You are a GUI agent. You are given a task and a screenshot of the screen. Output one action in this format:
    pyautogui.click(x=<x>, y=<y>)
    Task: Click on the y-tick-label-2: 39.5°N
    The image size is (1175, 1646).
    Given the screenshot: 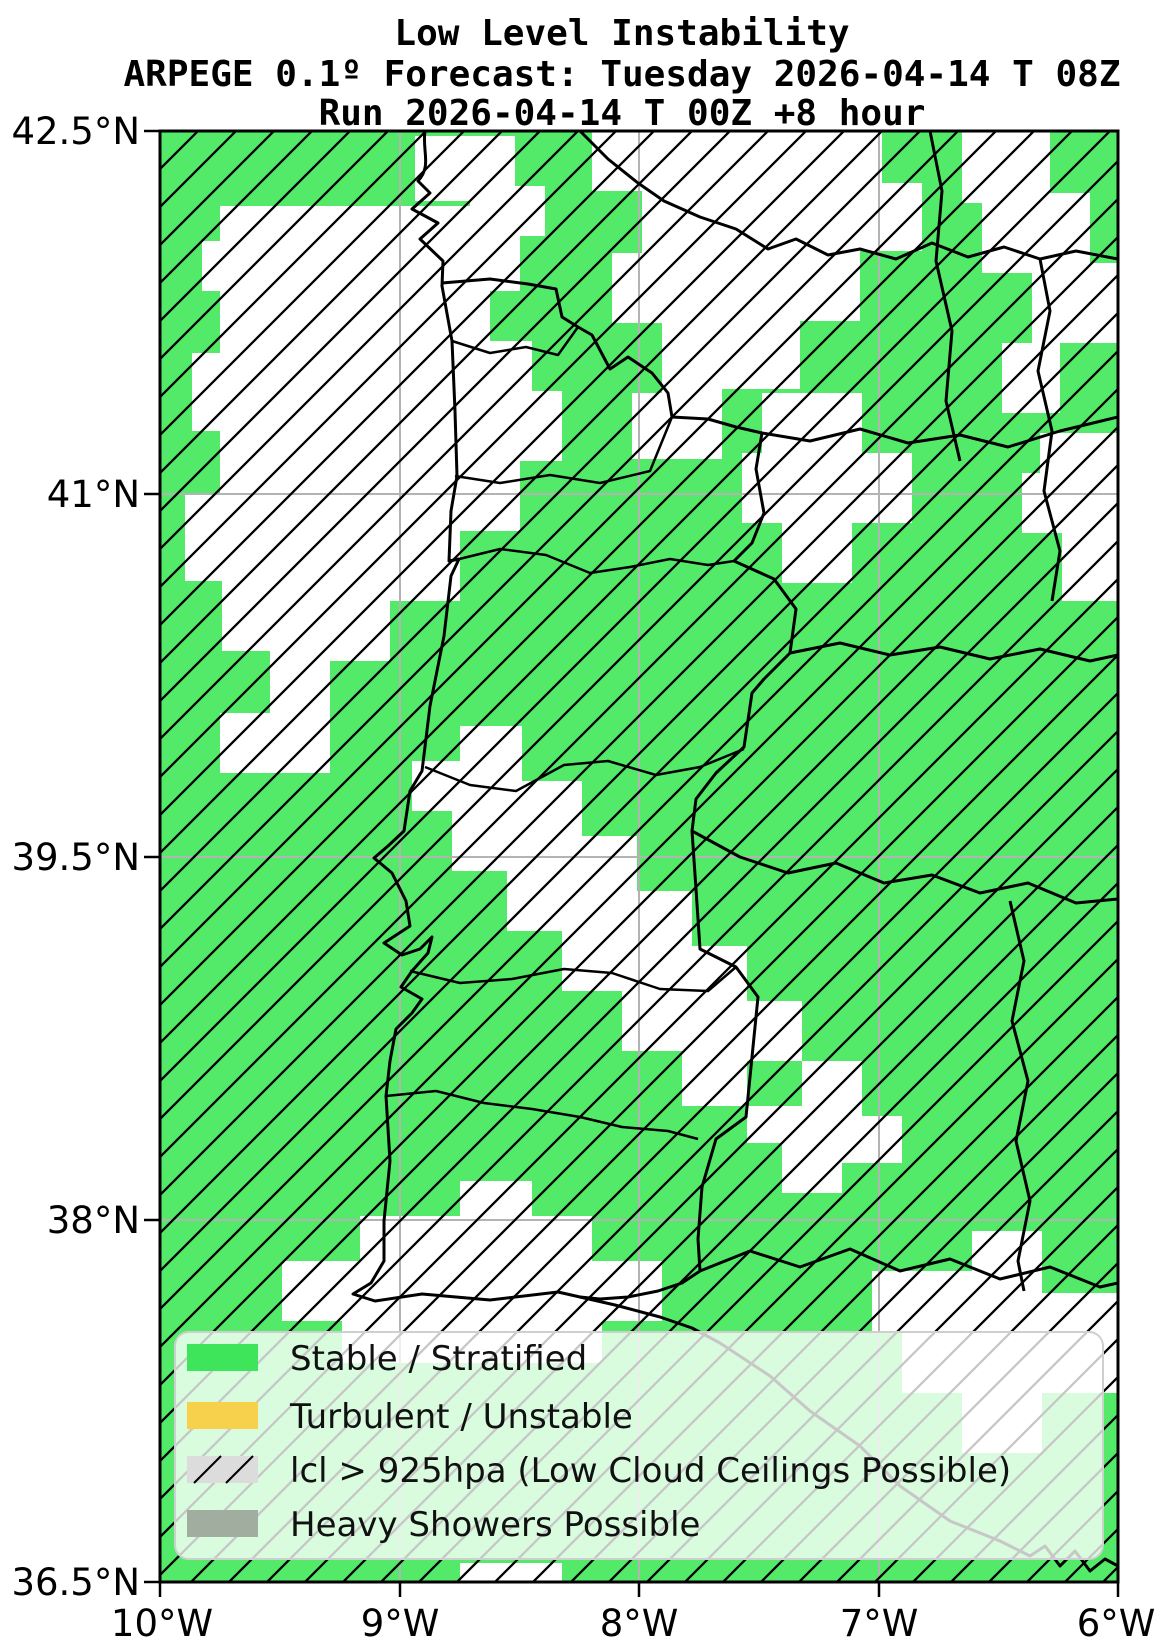 What is the action you would take?
    pyautogui.click(x=75, y=857)
    